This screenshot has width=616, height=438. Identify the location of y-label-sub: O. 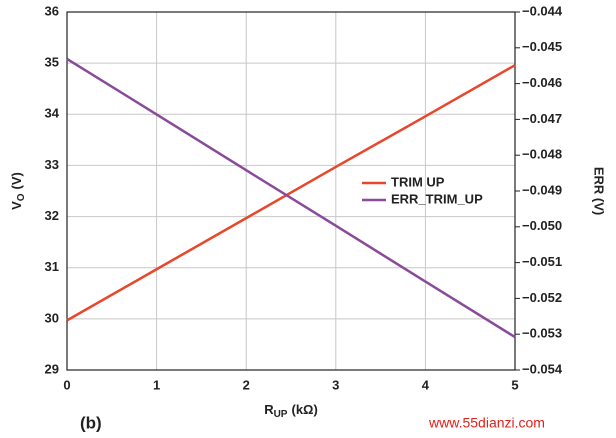
(21, 197).